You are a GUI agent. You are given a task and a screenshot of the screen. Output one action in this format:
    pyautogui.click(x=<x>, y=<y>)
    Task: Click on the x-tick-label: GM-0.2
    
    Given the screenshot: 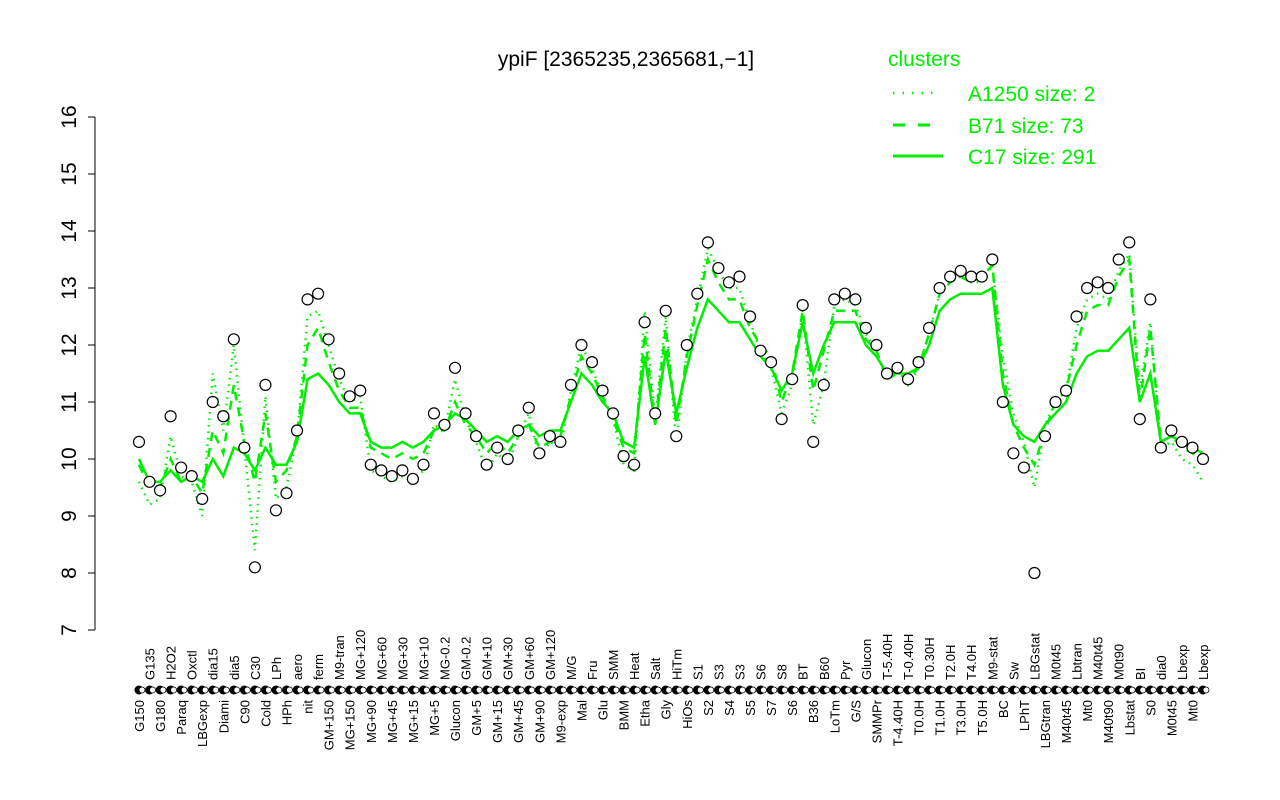 What is the action you would take?
    pyautogui.click(x=466, y=658)
    